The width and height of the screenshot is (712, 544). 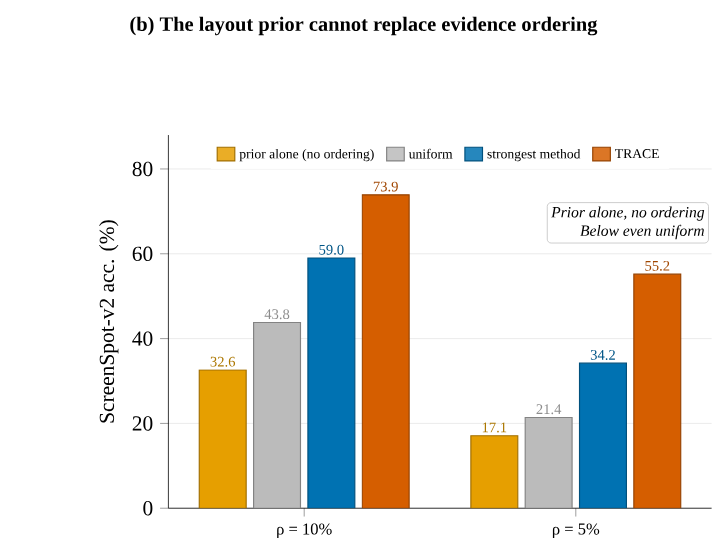 What do you see at coordinates (142, 423) in the screenshot?
I see `y-tick-label: 20` at bounding box center [142, 423].